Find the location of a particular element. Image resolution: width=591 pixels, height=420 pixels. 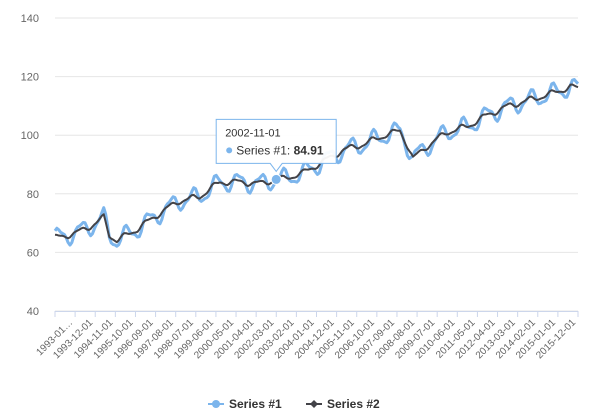

legend-series-1-marker is located at coordinates (216, 404).